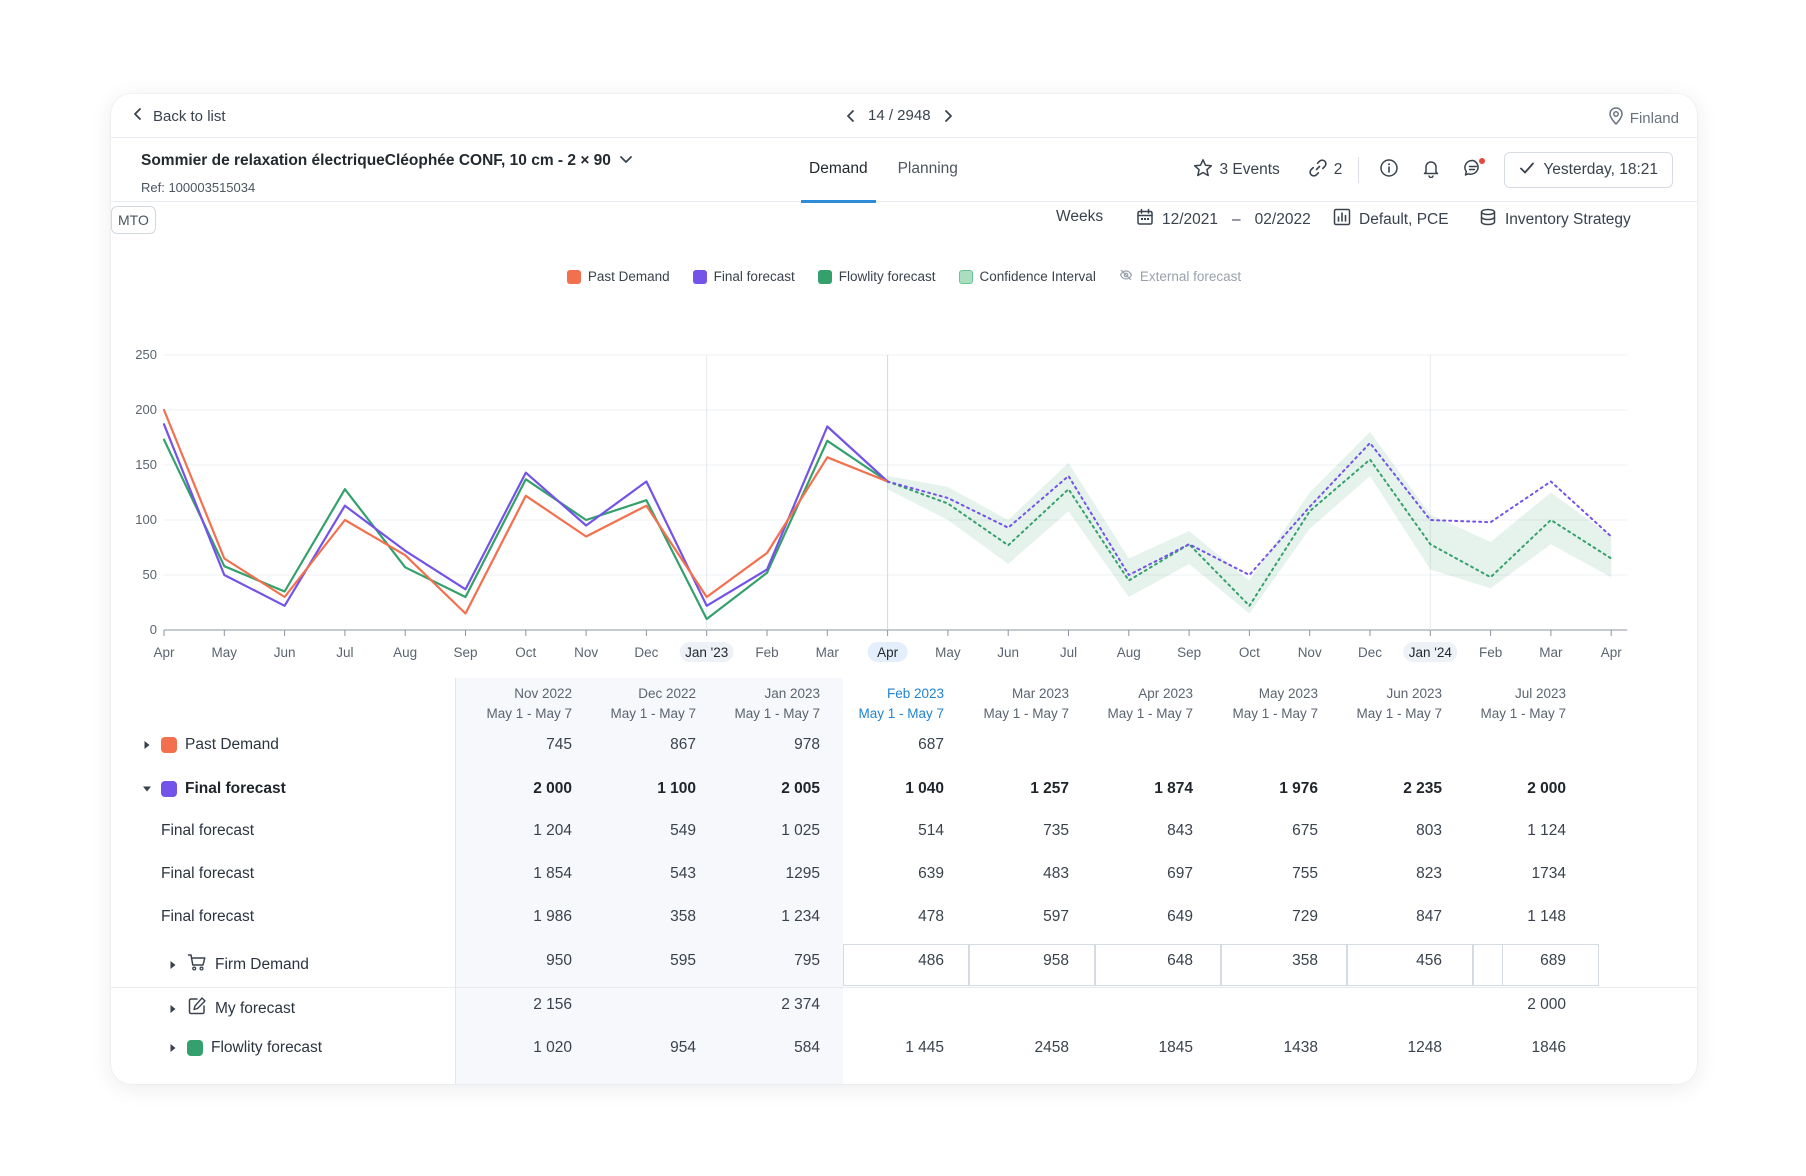 This screenshot has width=1806, height=1176. I want to click on past-demand-line, so click(525, 511).